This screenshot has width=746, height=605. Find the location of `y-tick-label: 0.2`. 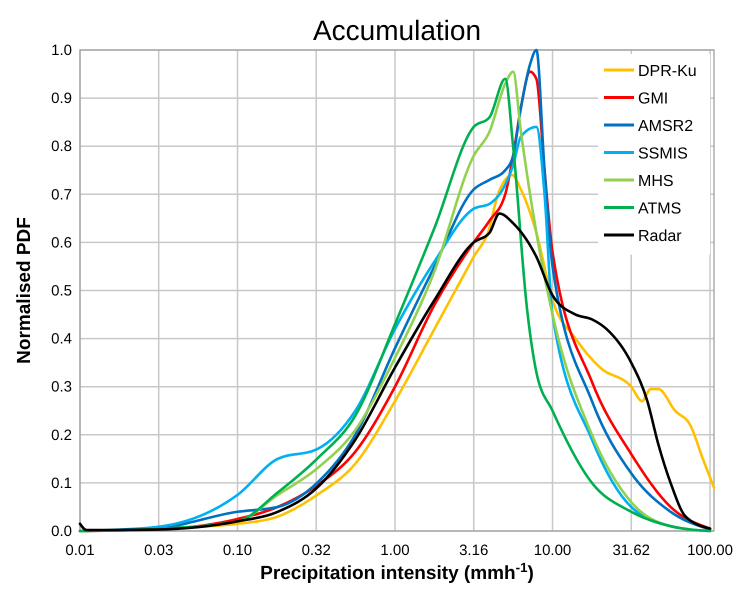

y-tick-label: 0.2 is located at coordinates (61, 435).